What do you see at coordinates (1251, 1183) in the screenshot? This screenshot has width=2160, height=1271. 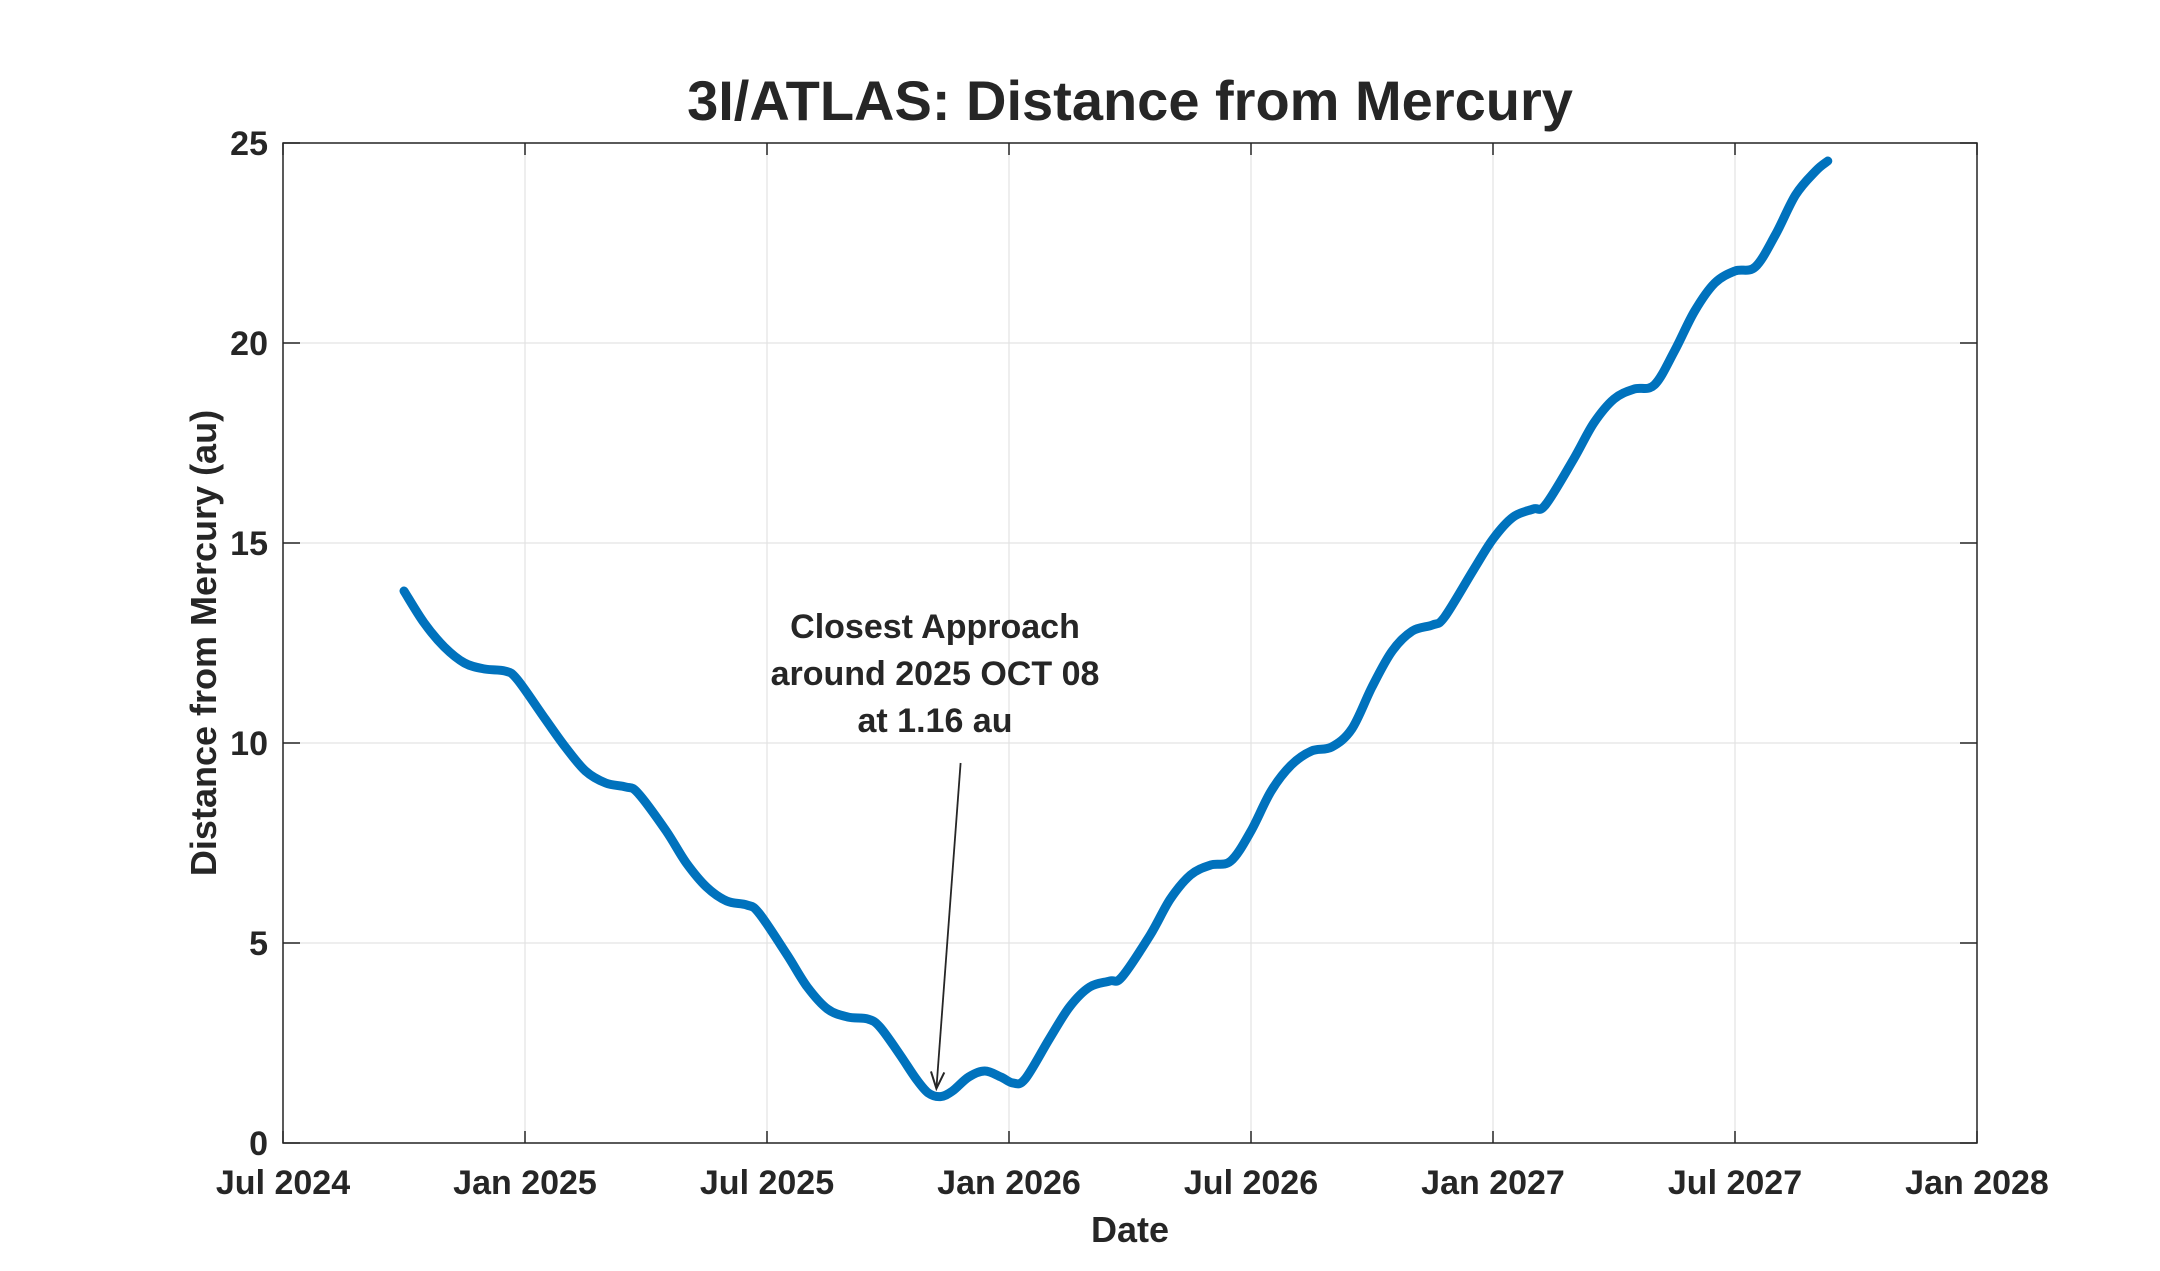 I see `x-tick-label: Jul 2026` at bounding box center [1251, 1183].